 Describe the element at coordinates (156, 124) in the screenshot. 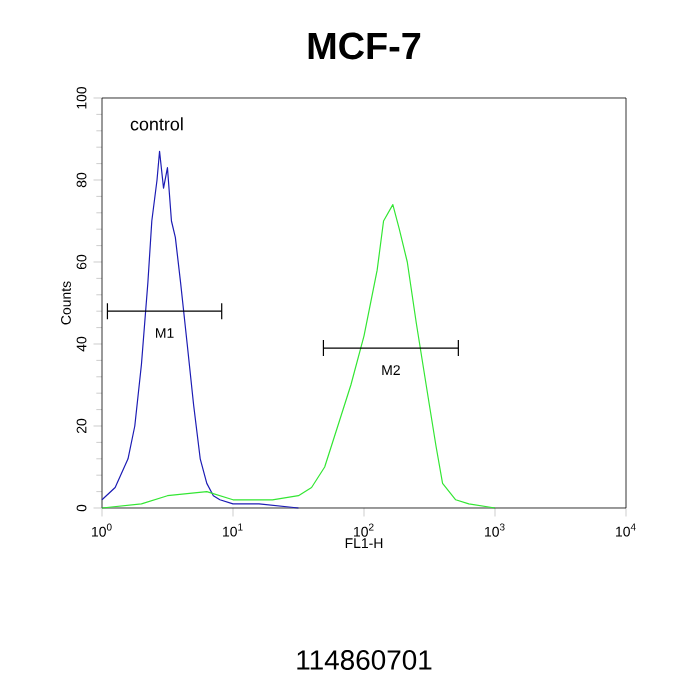

I see `annotation: control` at that location.